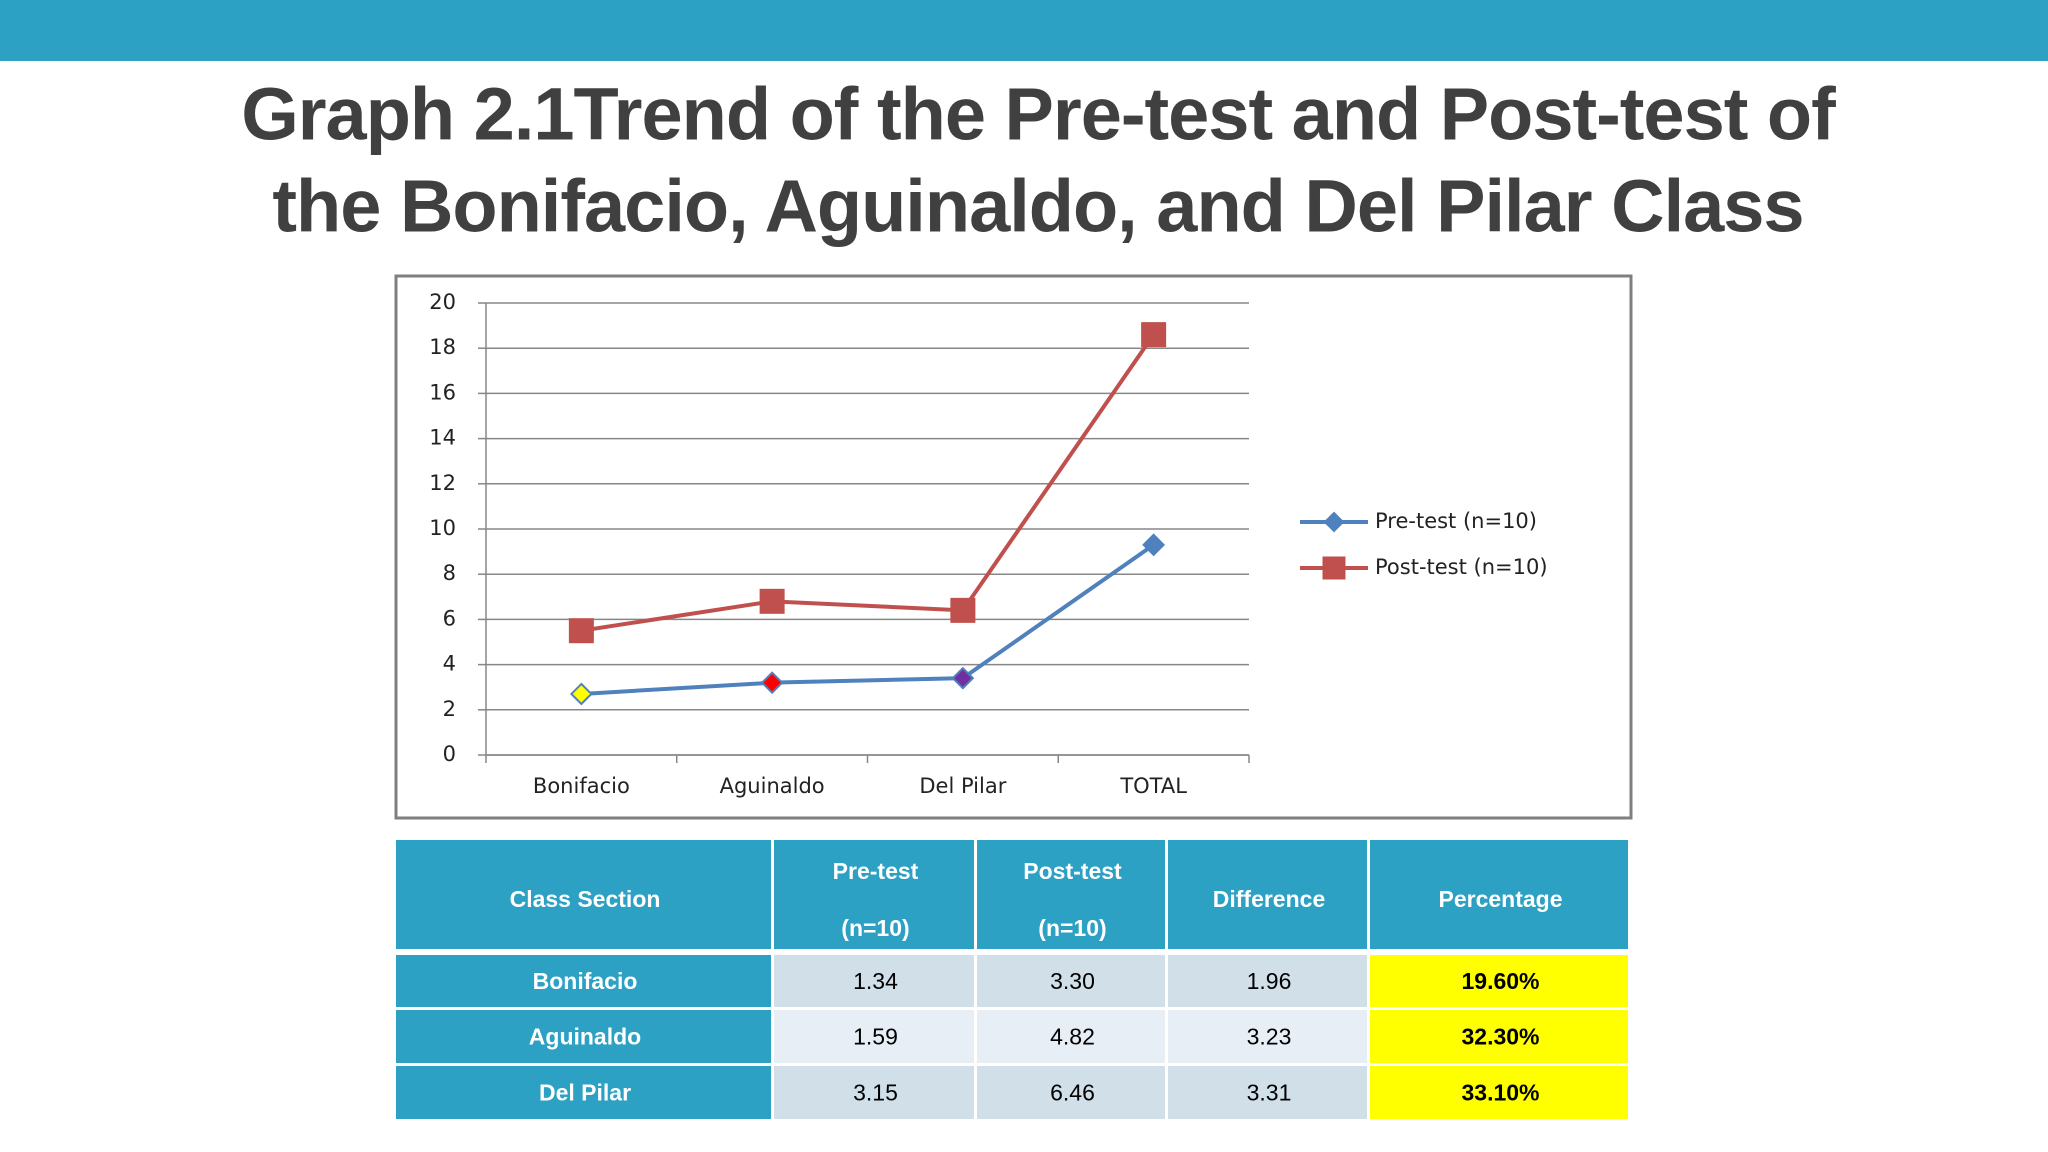 This screenshot has width=2048, height=1152. What do you see at coordinates (1072, 871) in the screenshot?
I see `header-text: Post-test` at bounding box center [1072, 871].